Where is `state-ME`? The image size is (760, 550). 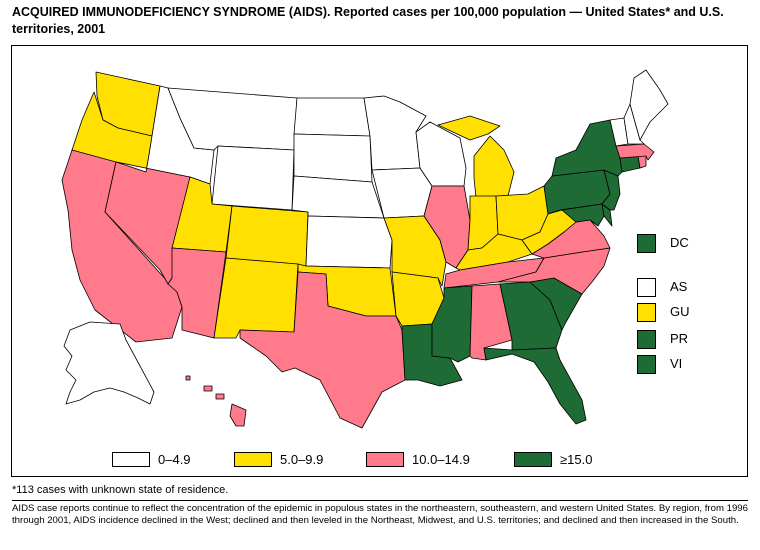
state-ME is located at coordinates (649, 105).